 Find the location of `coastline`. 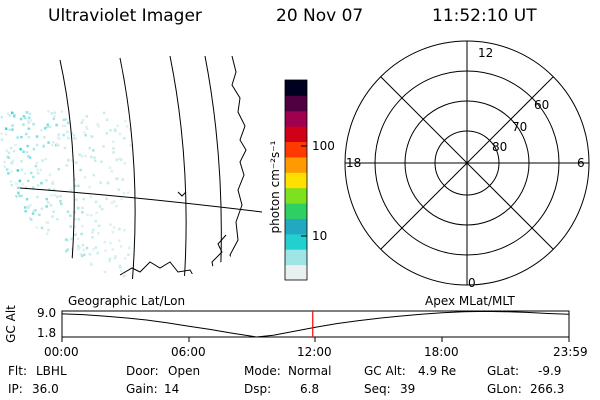

coastline is located at coordinates (237, 167).